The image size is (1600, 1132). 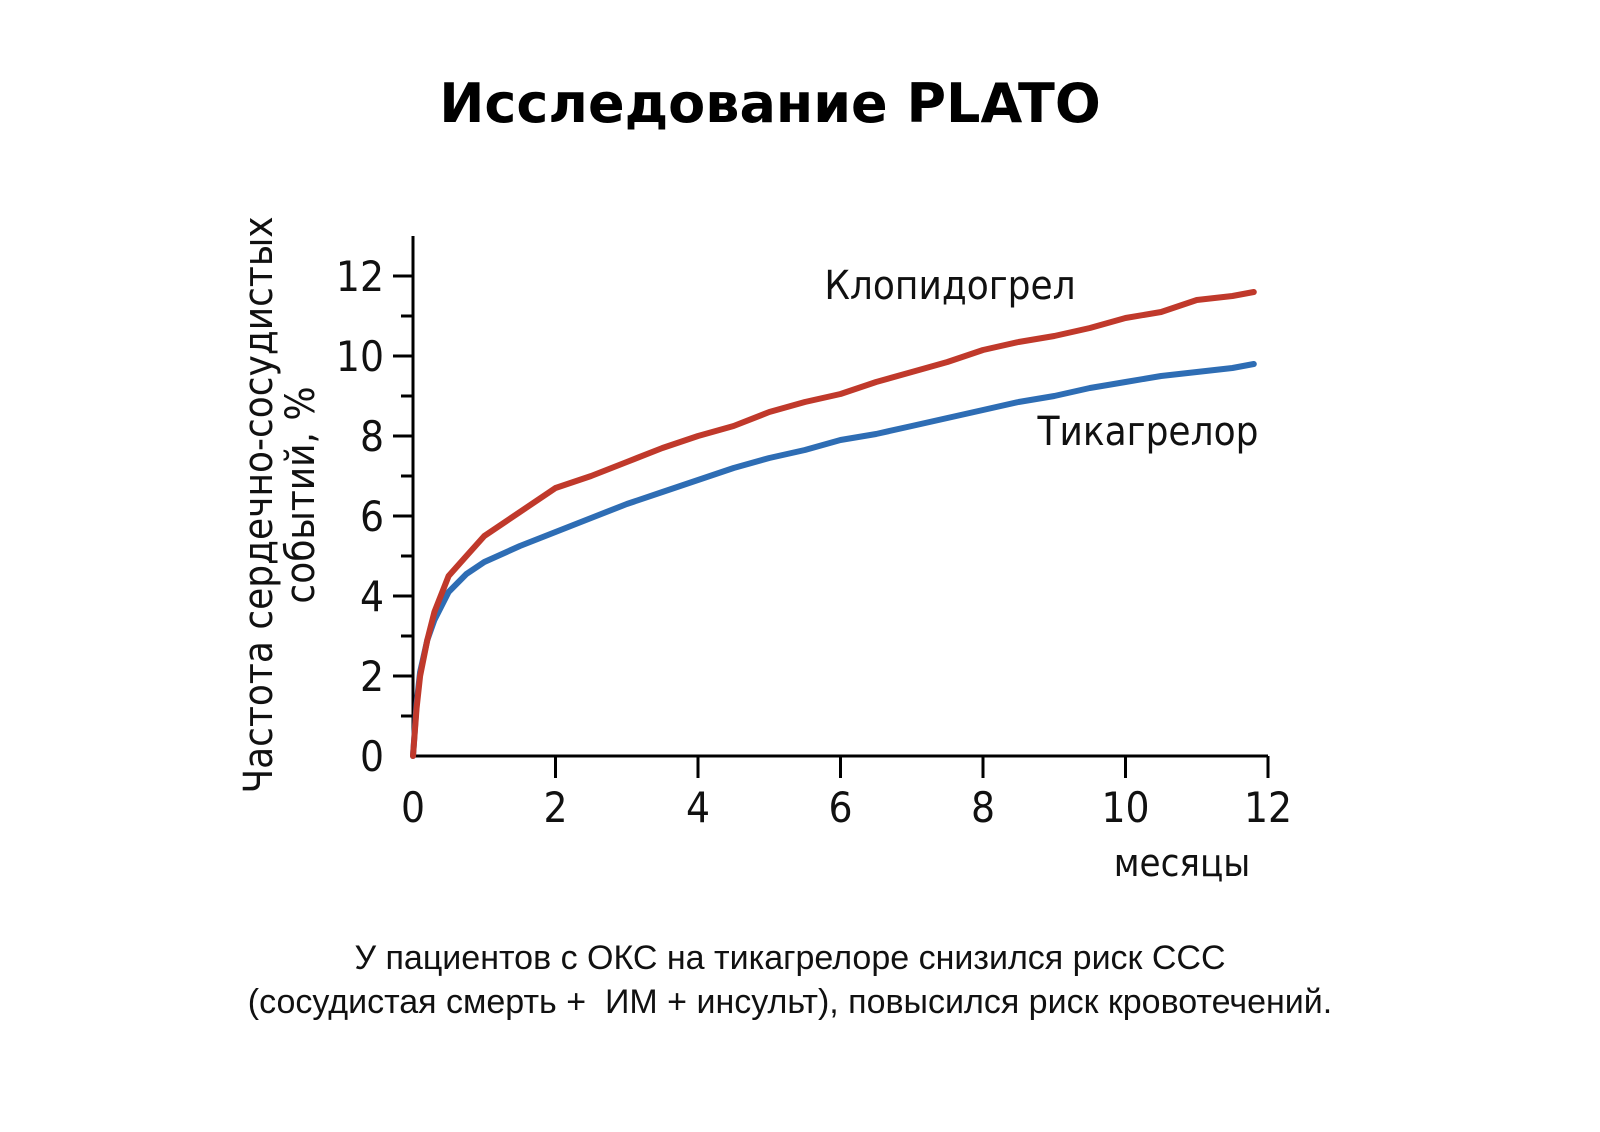 What do you see at coordinates (1268, 807) in the screenshot?
I see `x-tick-label: 12` at bounding box center [1268, 807].